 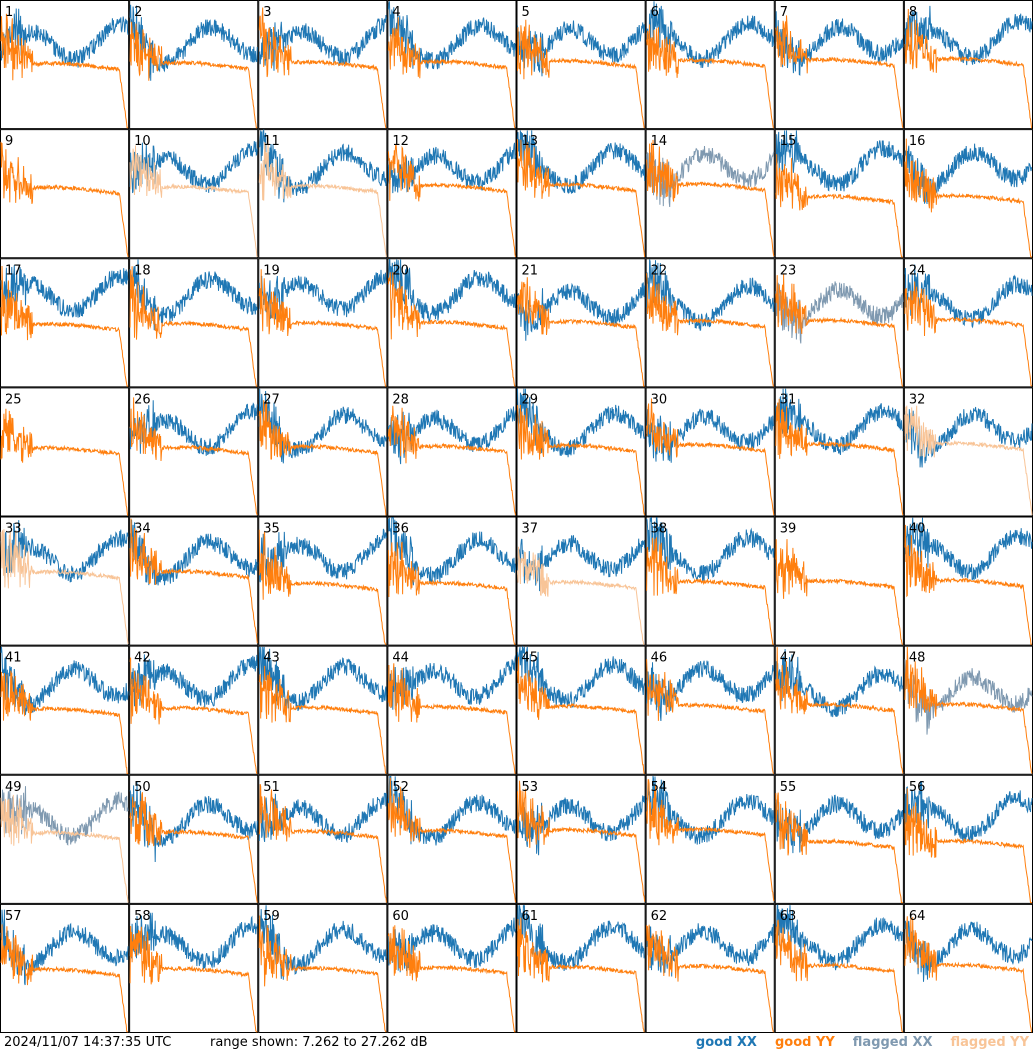 I want to click on panel-64: 64, so click(x=968, y=968).